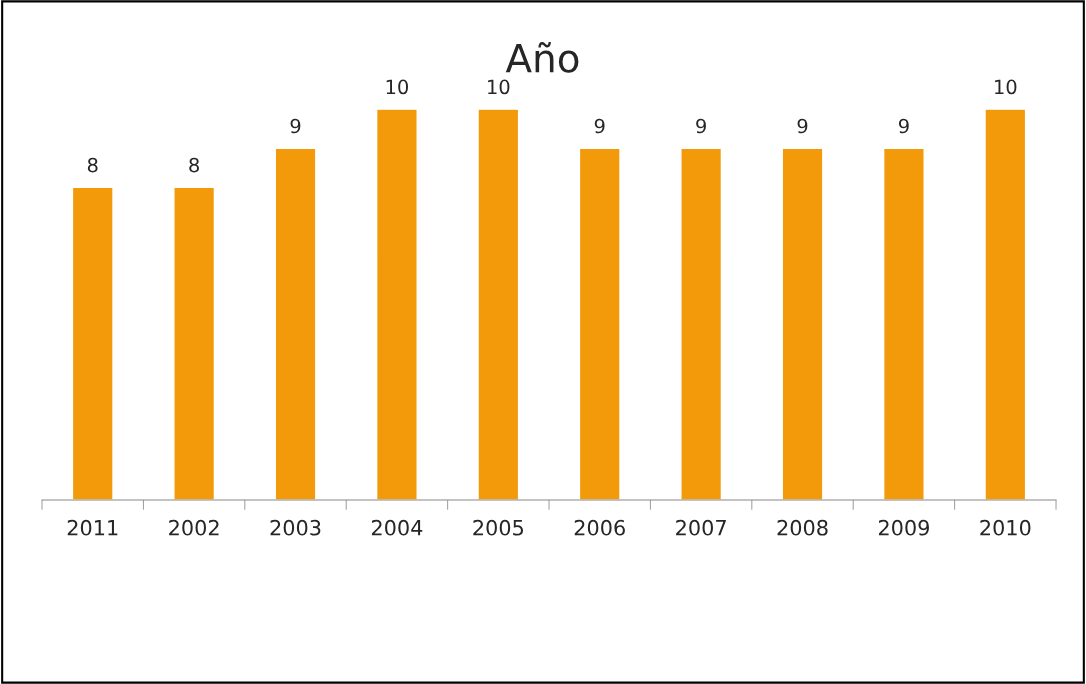  What do you see at coordinates (194, 527) in the screenshot?
I see `x-tick-label: 2002` at bounding box center [194, 527].